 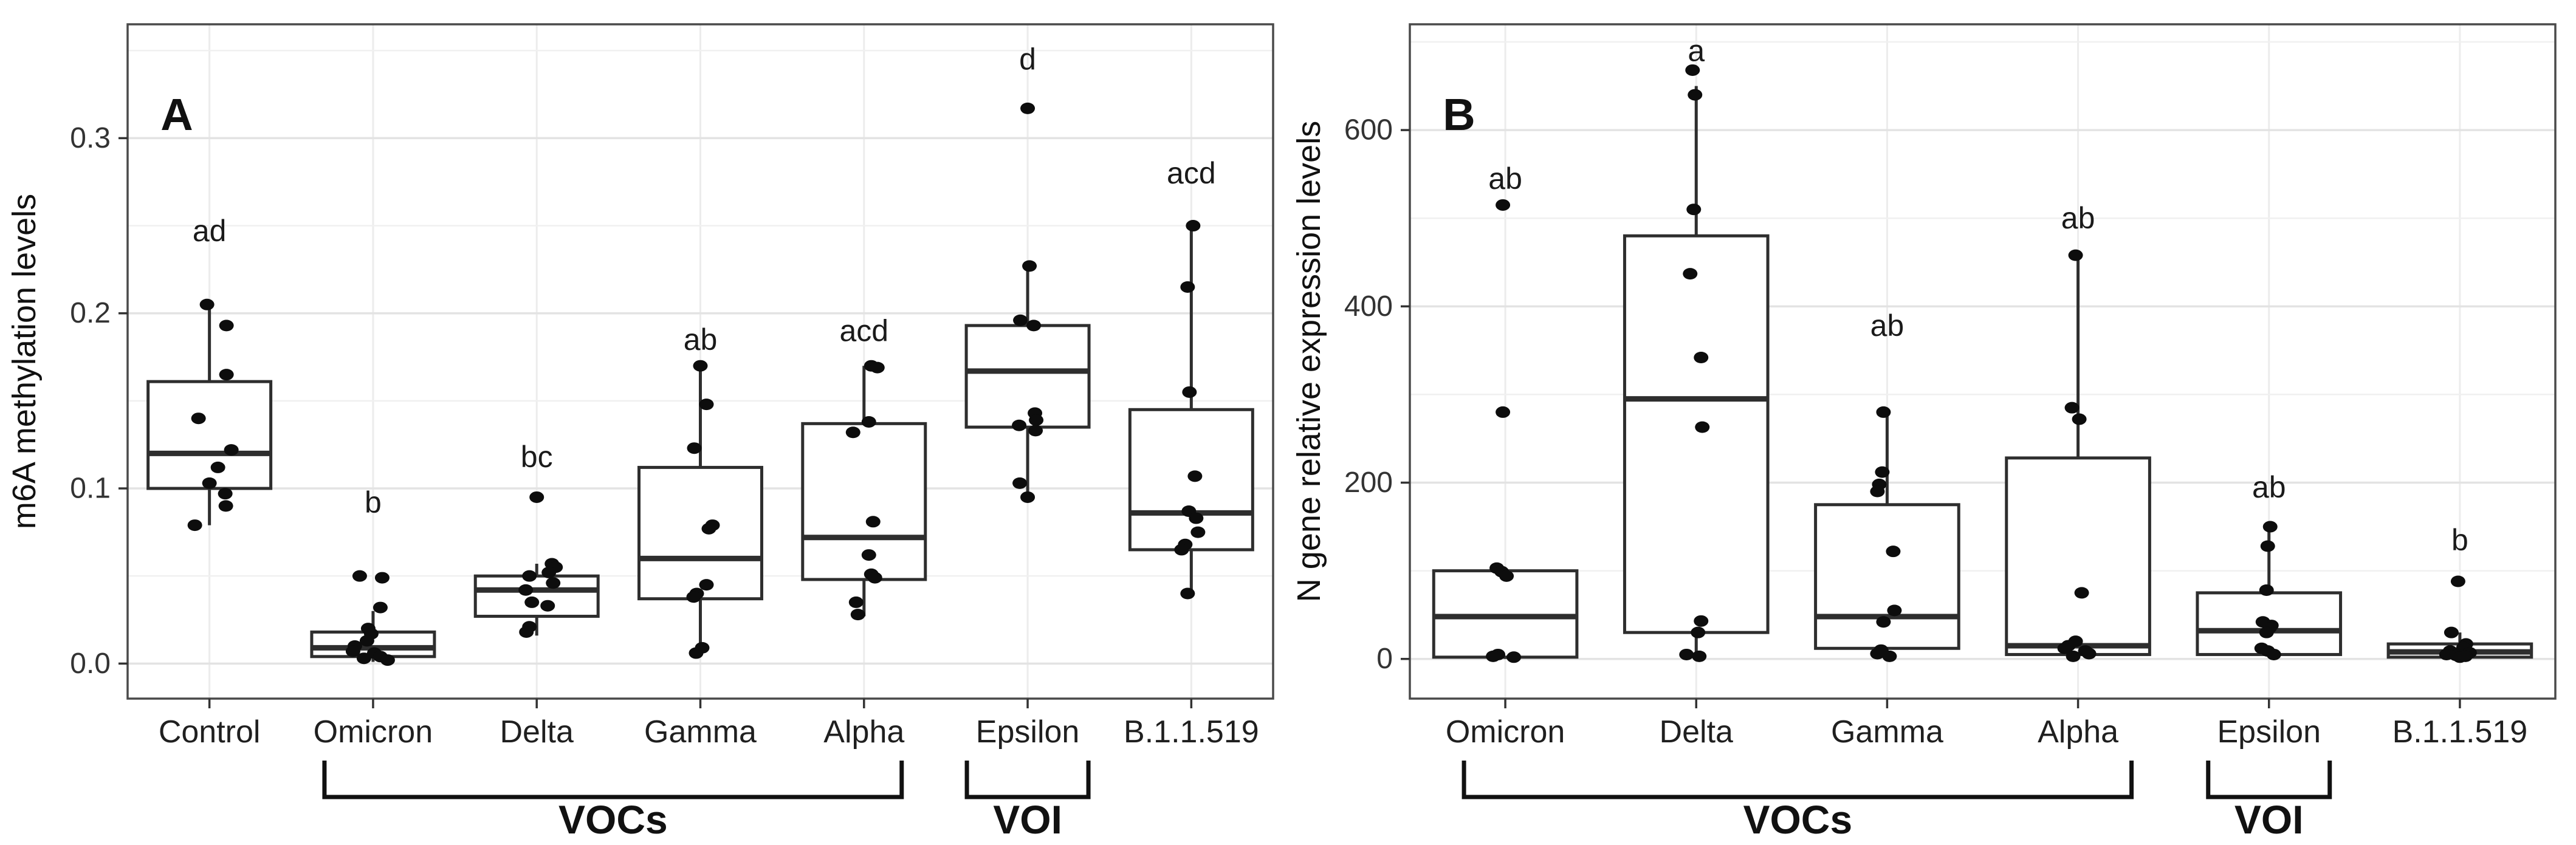 I want to click on bracket-label-VOCs: VOCs, so click(x=613, y=819).